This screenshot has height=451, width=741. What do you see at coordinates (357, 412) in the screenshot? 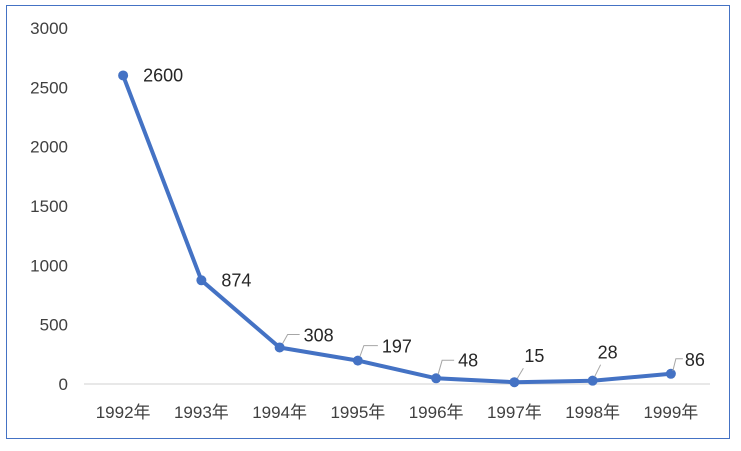
I see `x-tick-label: 1995年` at bounding box center [357, 412].